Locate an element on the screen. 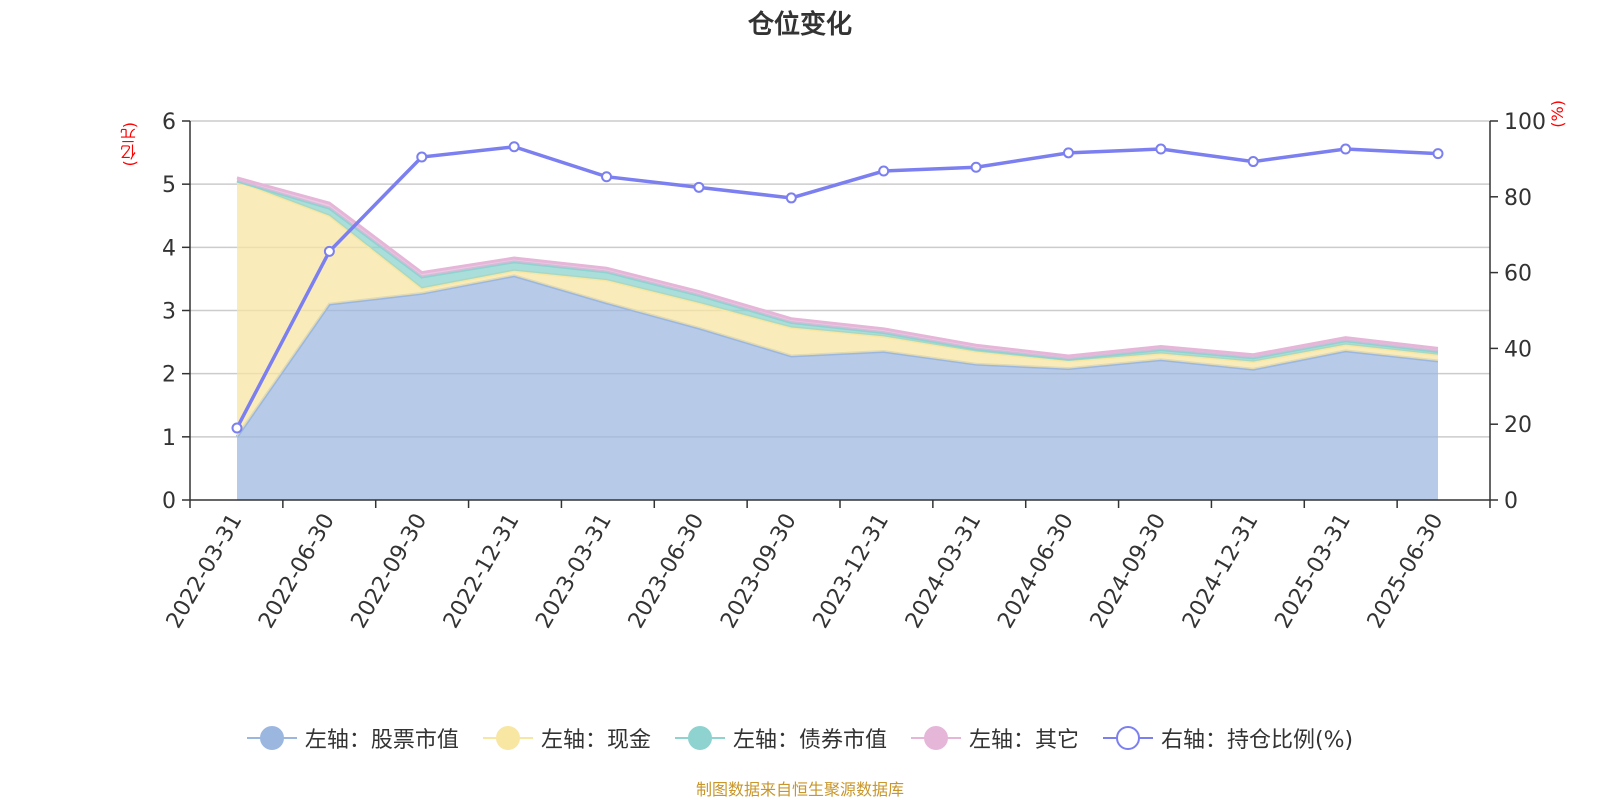 Image resolution: width=1600 pixels, height=800 pixels. x-tick-label: 2024-06-30 is located at coordinates (1036, 571).